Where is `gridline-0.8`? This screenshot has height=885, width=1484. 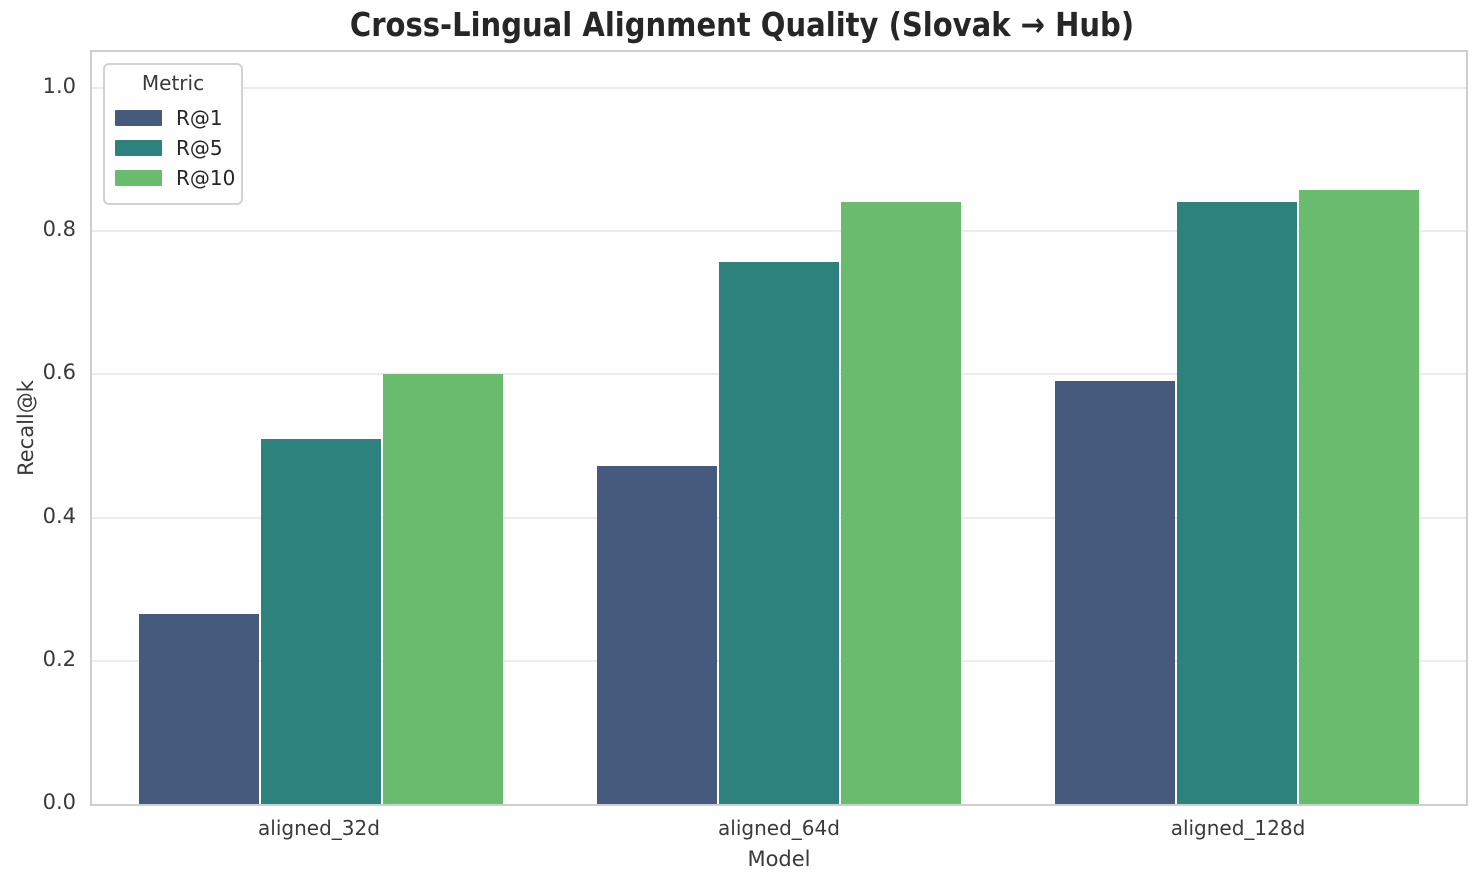 gridline-0.8 is located at coordinates (779, 231).